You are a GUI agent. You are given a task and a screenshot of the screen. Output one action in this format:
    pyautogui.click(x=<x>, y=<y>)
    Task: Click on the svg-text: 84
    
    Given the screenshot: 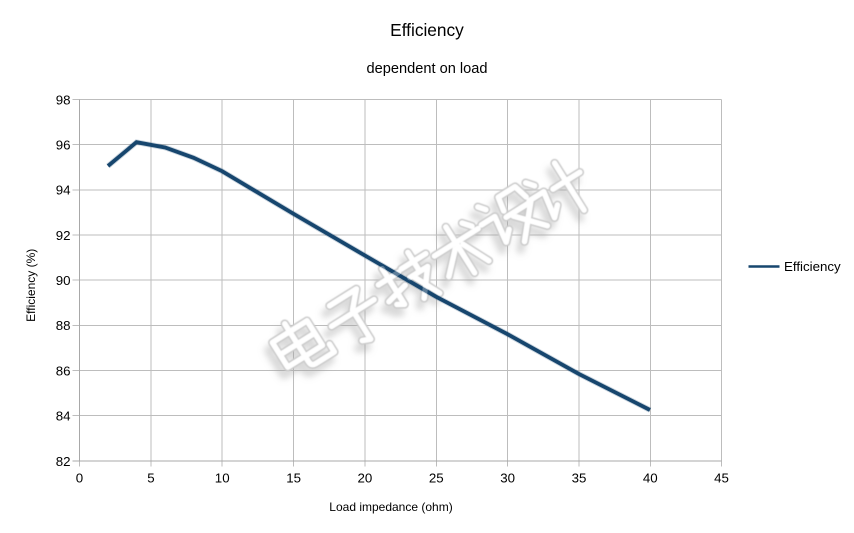 What is the action you would take?
    pyautogui.click(x=63, y=415)
    